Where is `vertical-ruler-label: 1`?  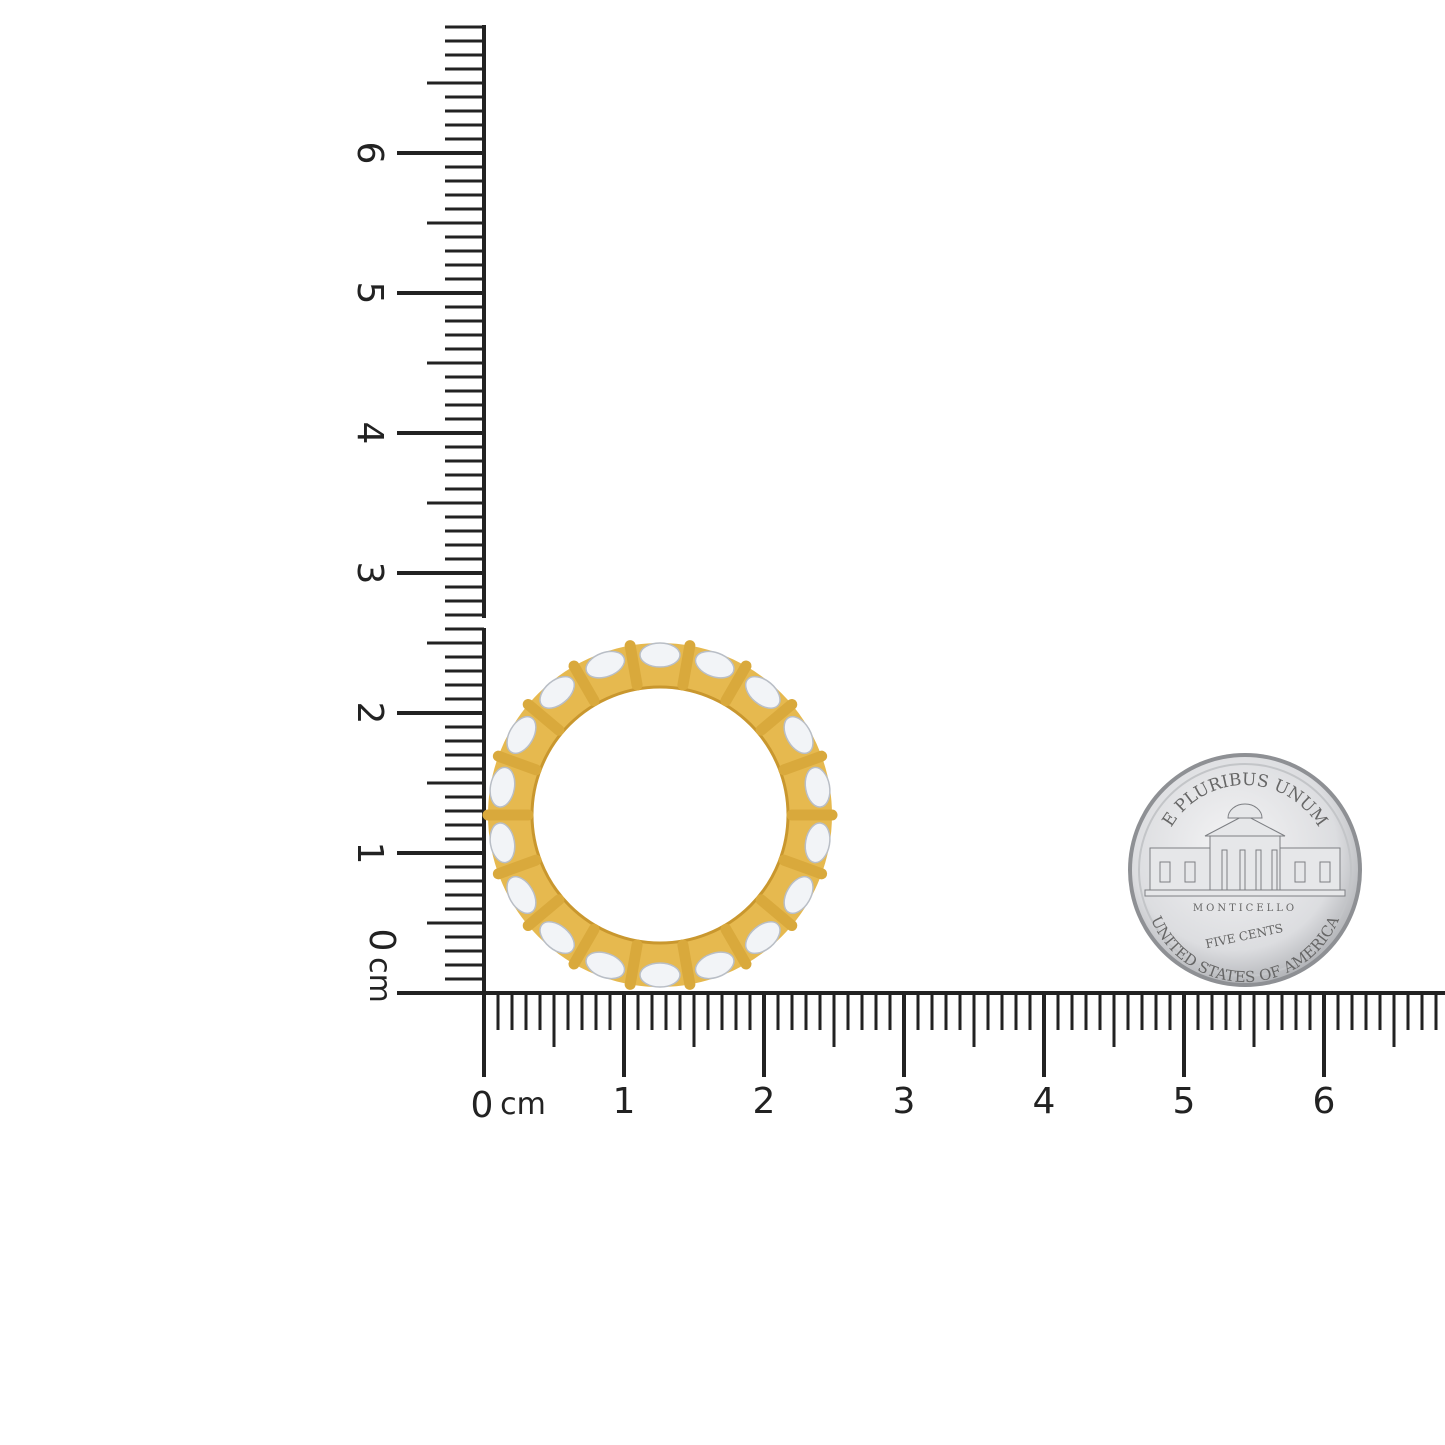 vertical-ruler-label: 1 is located at coordinates (369, 853).